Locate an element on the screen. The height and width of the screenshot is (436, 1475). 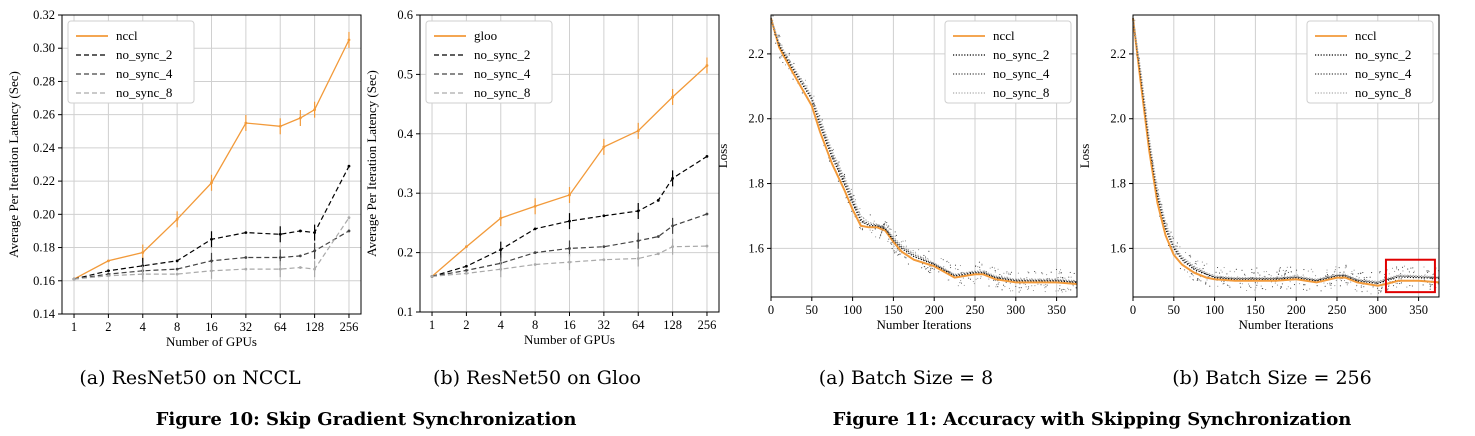
y-tick-label: 0.26 is located at coordinates (44, 115).